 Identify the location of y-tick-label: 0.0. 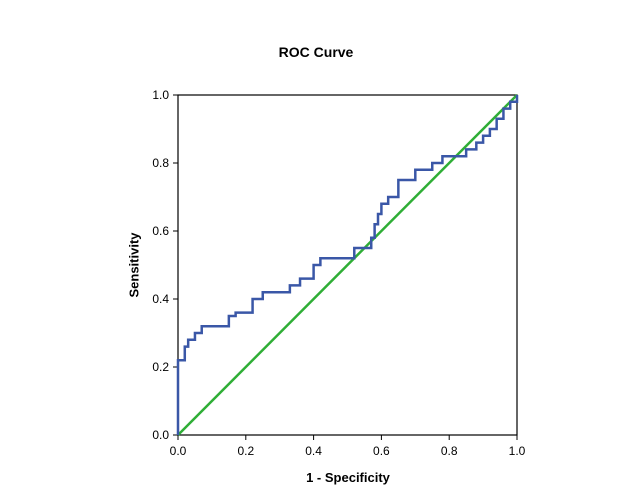
(160, 435).